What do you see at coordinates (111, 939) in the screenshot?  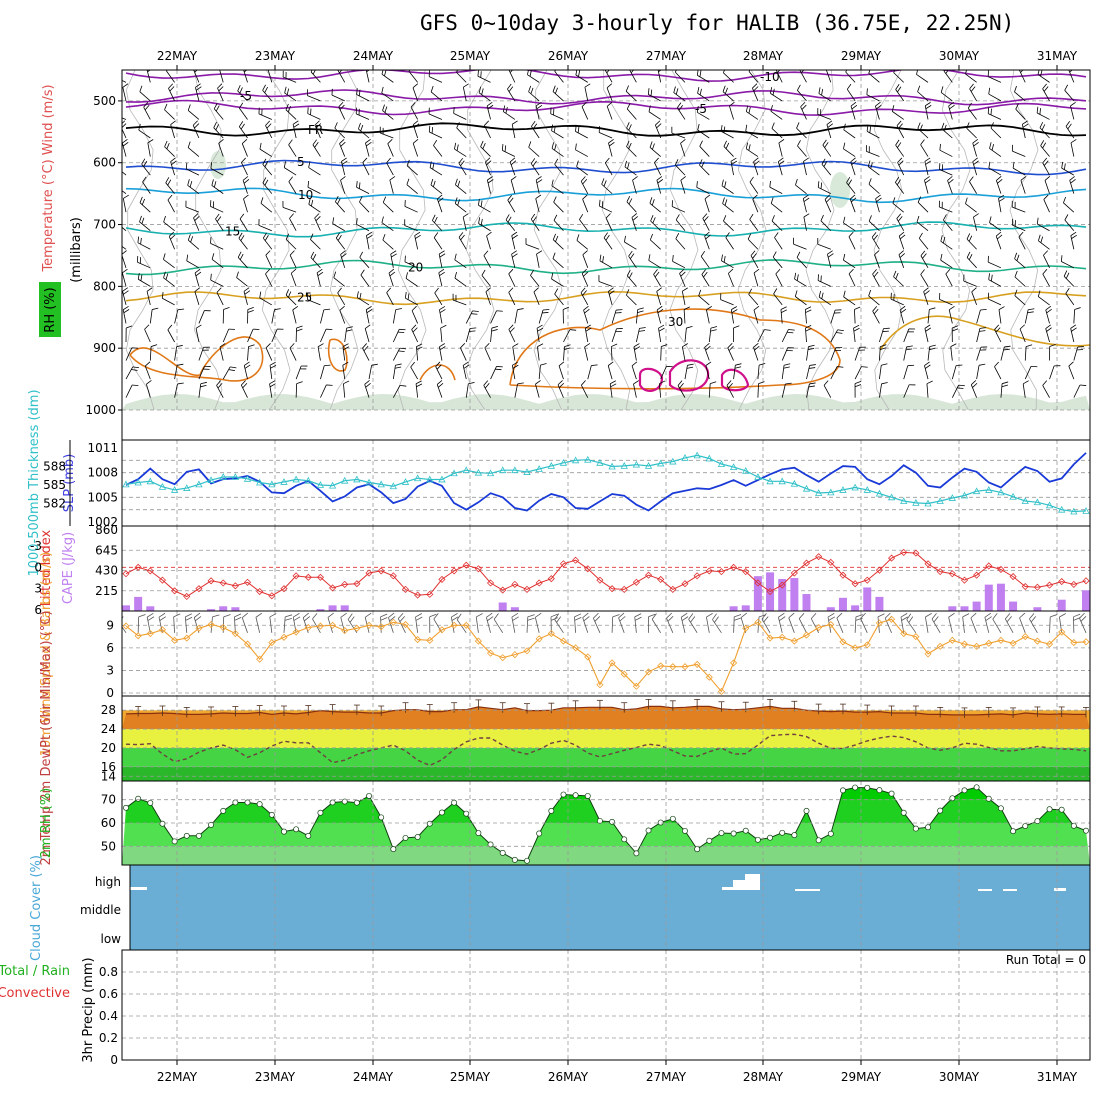 I see `cloud-level-label: low` at bounding box center [111, 939].